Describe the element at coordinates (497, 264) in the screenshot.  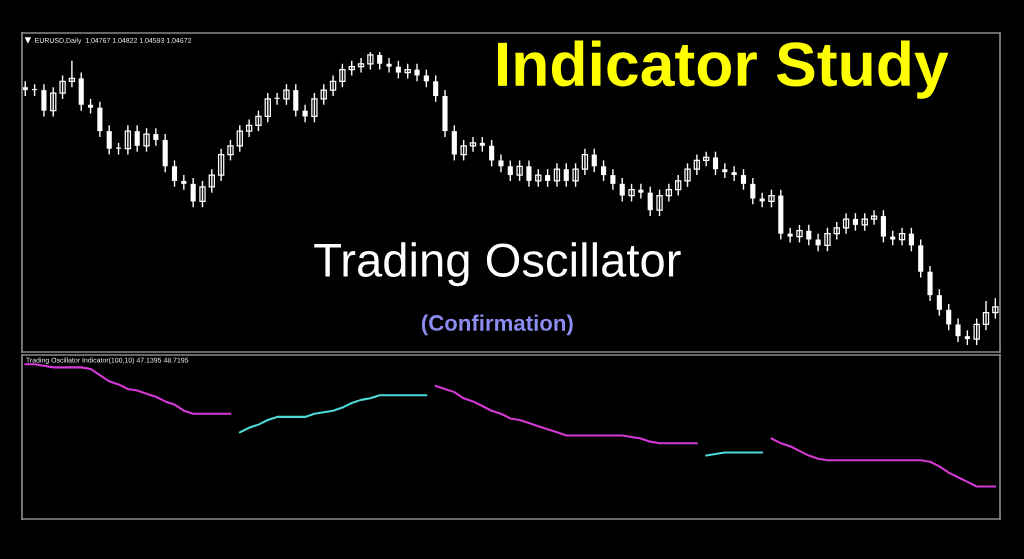
I see `text: Trading Oscillator` at that location.